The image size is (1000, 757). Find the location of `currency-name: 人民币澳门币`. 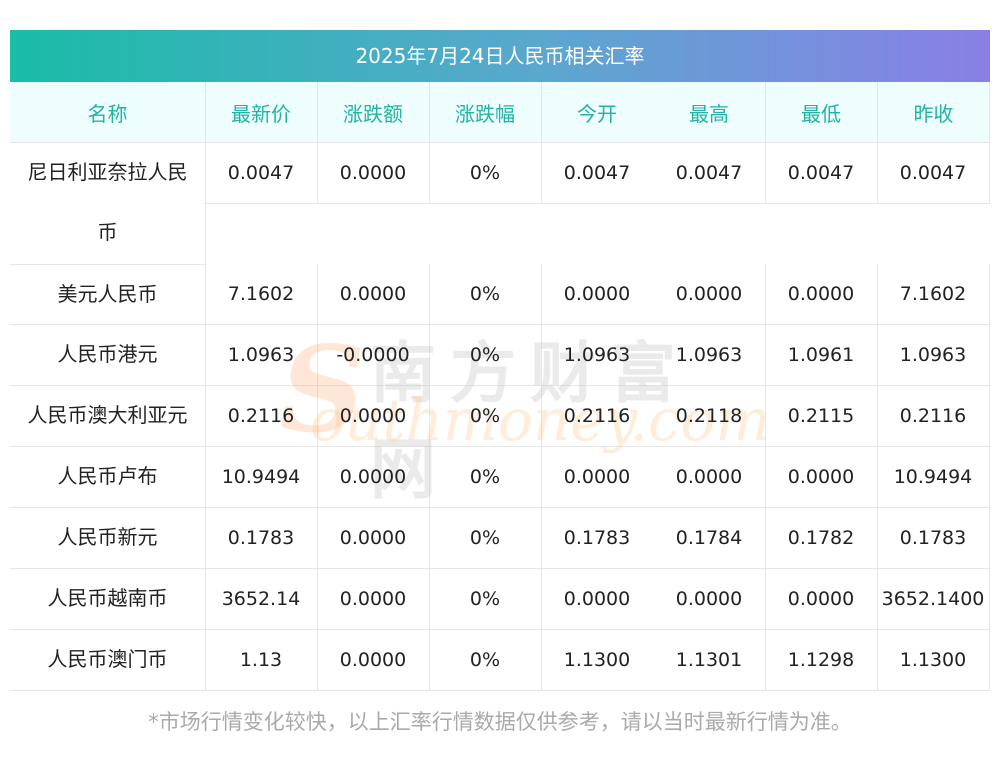

currency-name: 人民币澳门币 is located at coordinates (107, 659).